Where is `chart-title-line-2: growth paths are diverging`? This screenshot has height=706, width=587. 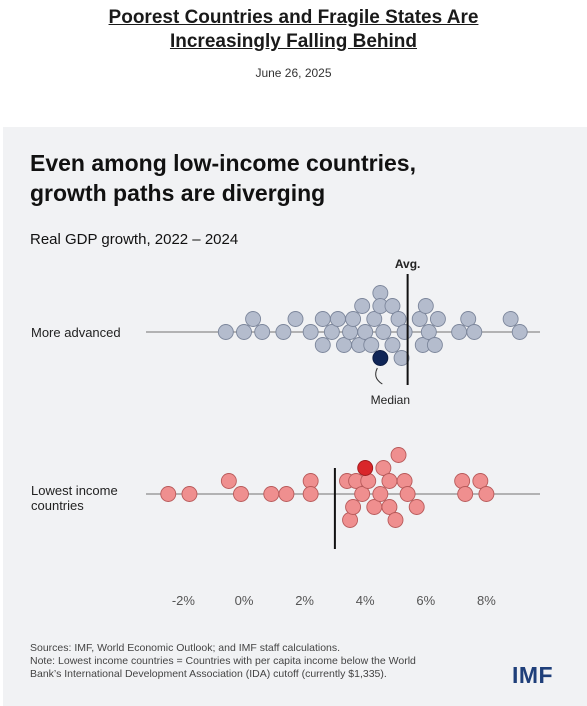
chart-title-line-2: growth paths are diverging is located at coordinates (178, 193).